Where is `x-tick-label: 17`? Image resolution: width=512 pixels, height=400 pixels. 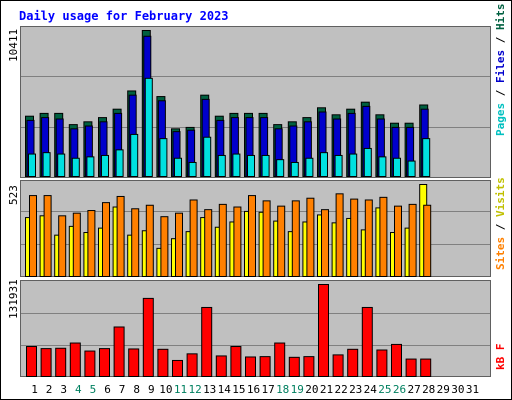
x-tick-label: 17 is located at coordinates (267, 389).